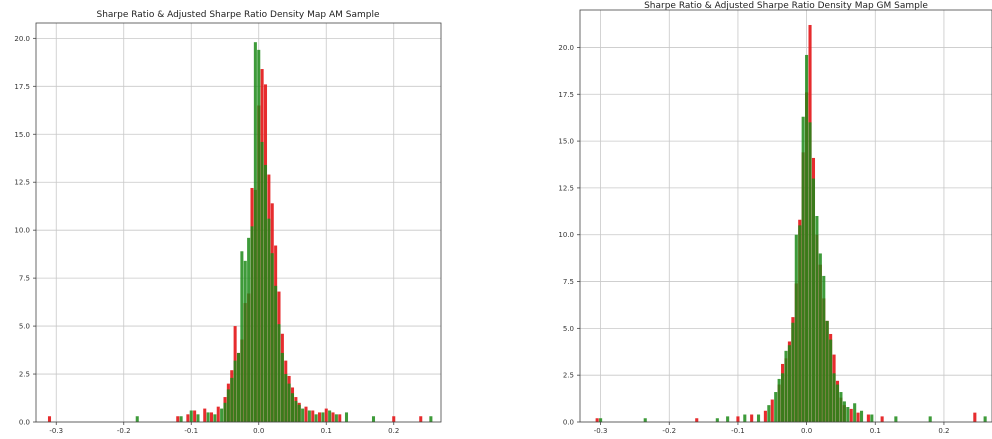  Describe the element at coordinates (258, 431) in the screenshot. I see `x-tick-label: 0.0` at that location.